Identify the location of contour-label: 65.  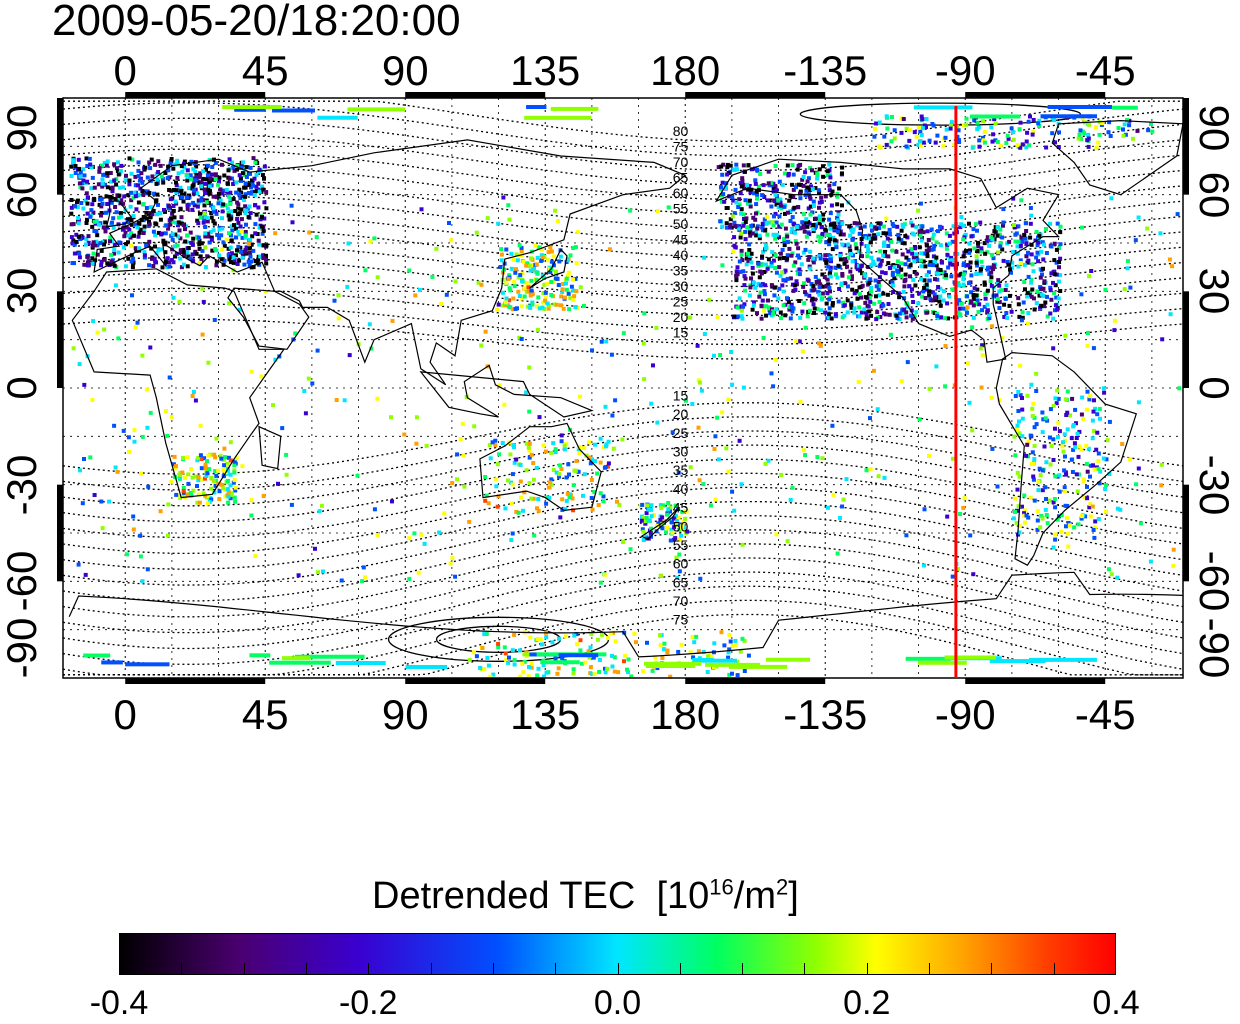
(681, 178).